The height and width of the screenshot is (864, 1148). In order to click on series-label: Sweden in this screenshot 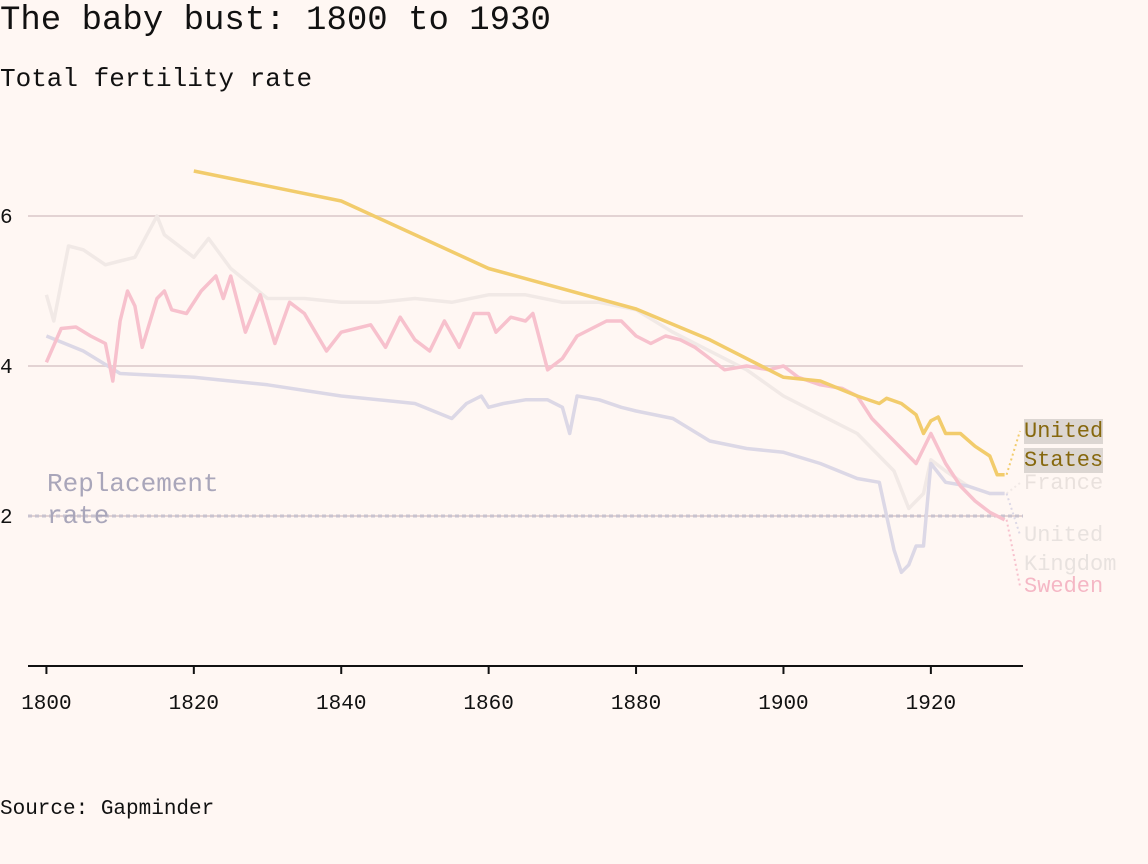, I will do `click(1064, 586)`.